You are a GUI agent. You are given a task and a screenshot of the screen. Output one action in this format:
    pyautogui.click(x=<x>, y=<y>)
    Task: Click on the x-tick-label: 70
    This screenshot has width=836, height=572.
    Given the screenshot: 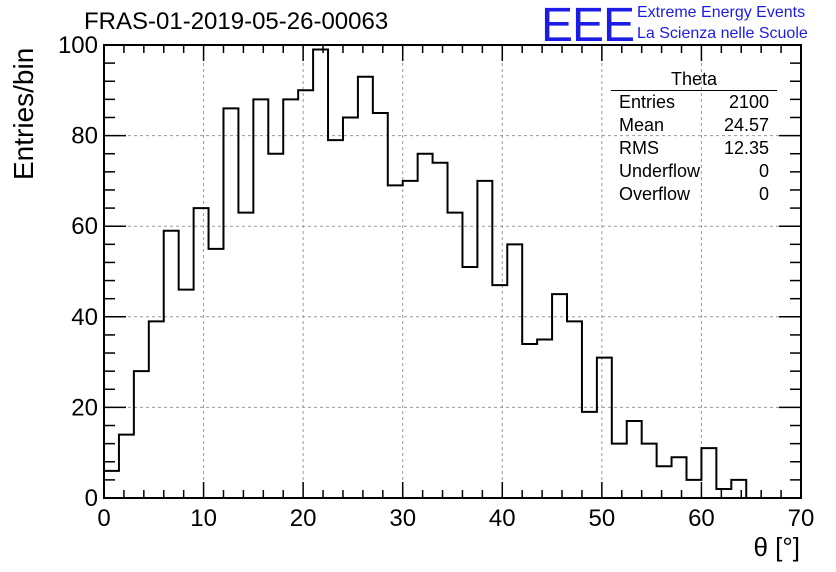 What is the action you would take?
    pyautogui.click(x=801, y=518)
    